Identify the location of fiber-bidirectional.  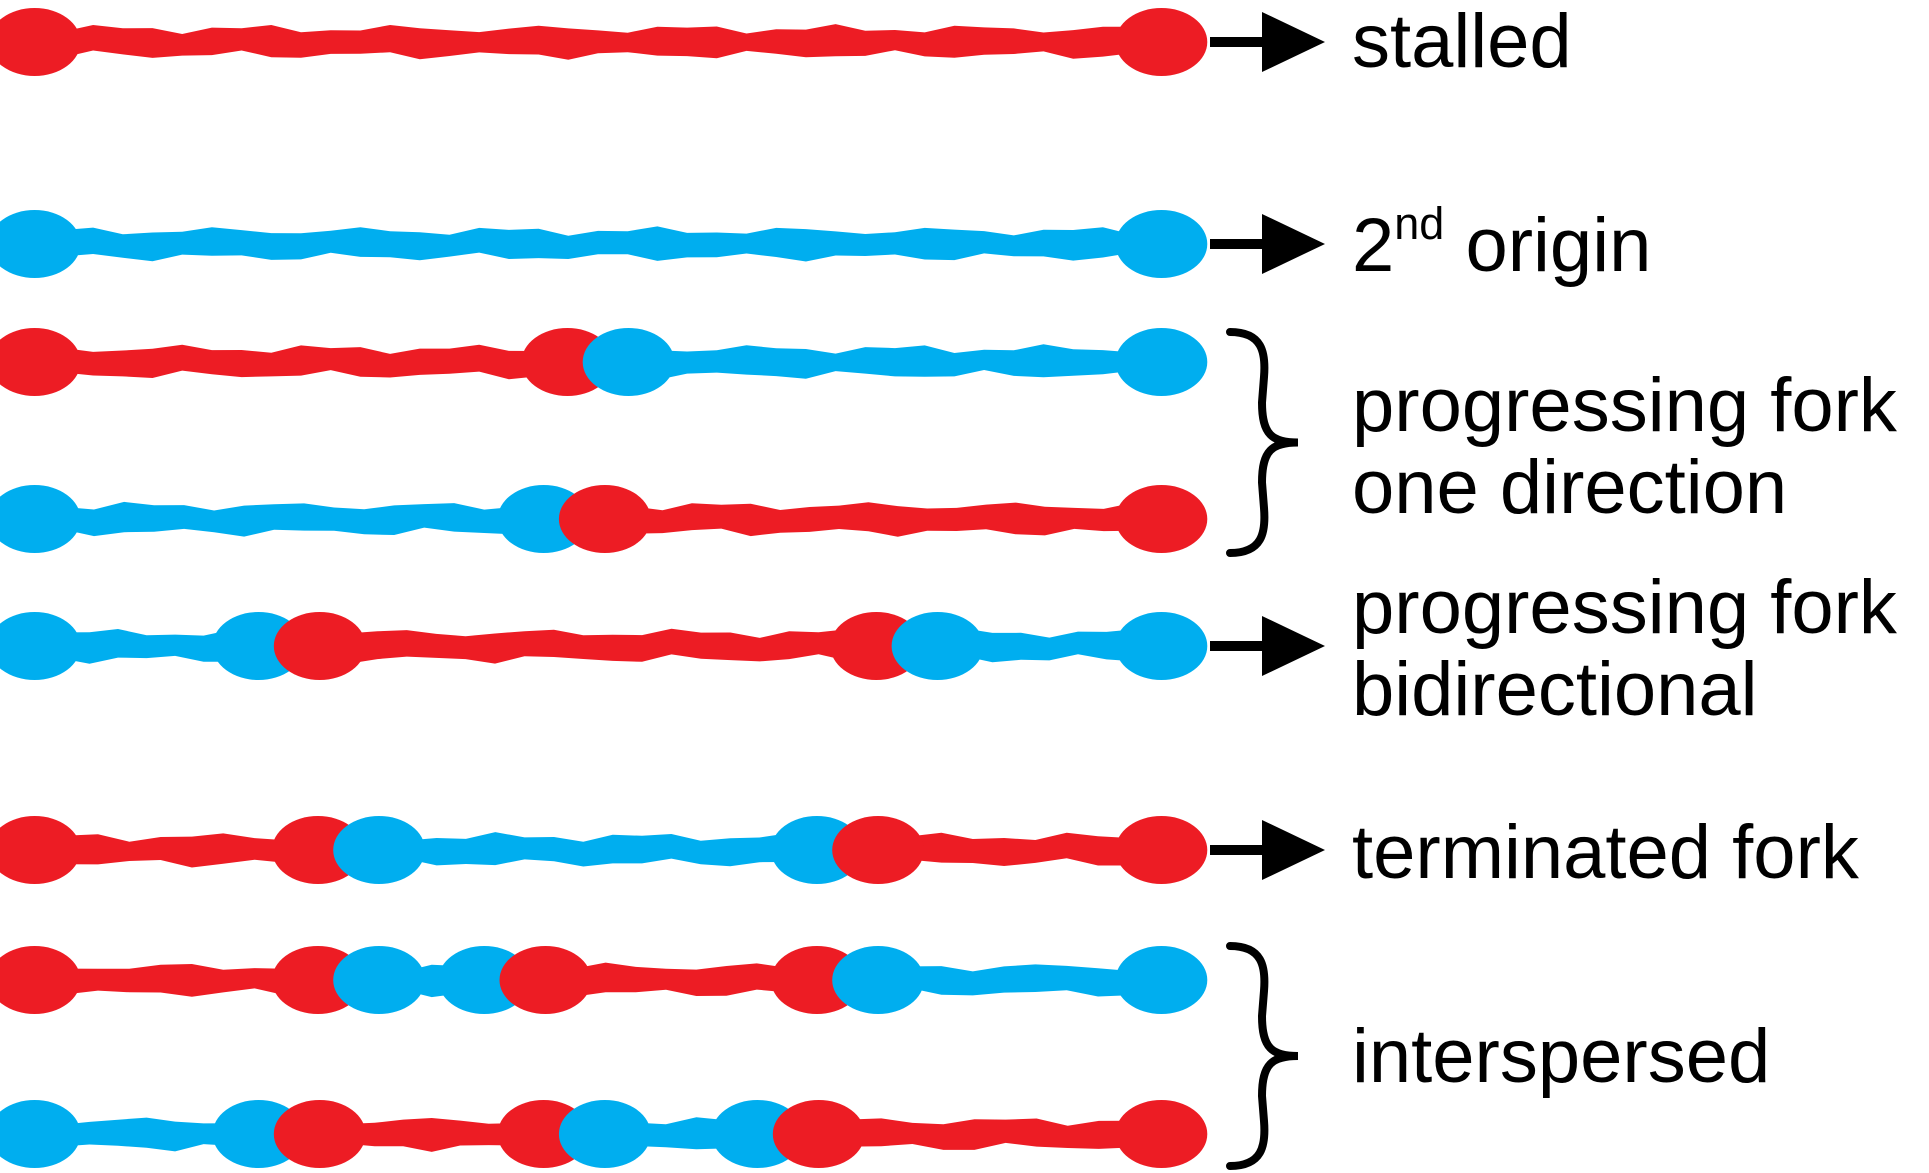
(604, 646).